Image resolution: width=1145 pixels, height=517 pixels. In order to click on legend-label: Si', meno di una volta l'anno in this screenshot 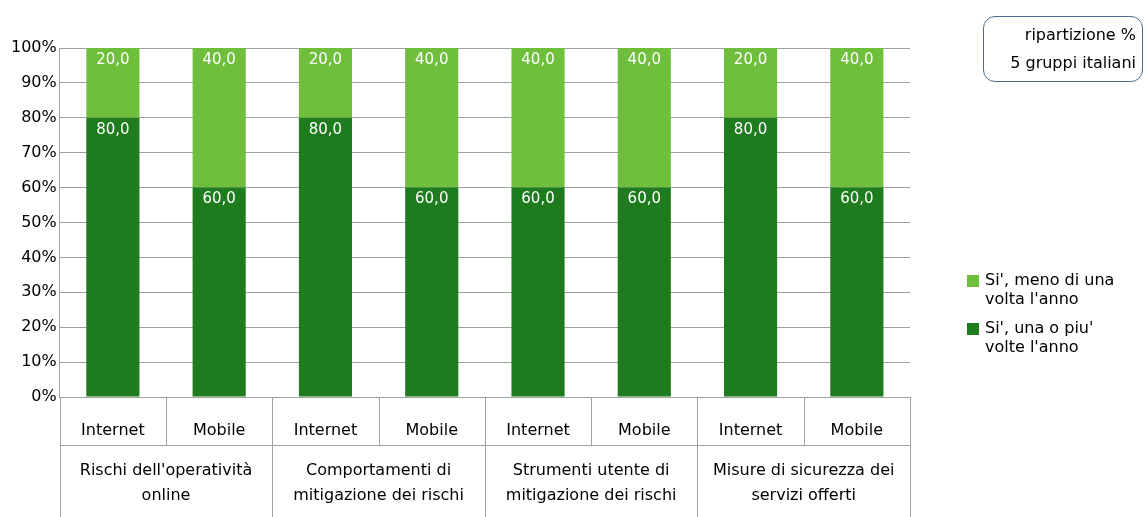, I will do `click(1050, 289)`.